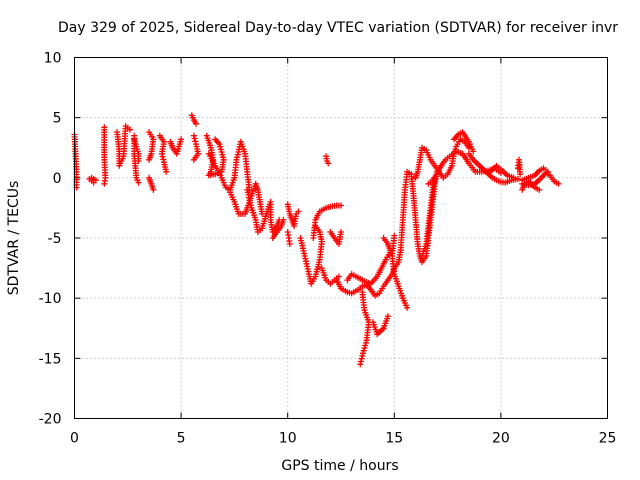 The width and height of the screenshot is (640, 480). Describe the element at coordinates (57, 179) in the screenshot. I see `y-tick-label: 0` at that location.